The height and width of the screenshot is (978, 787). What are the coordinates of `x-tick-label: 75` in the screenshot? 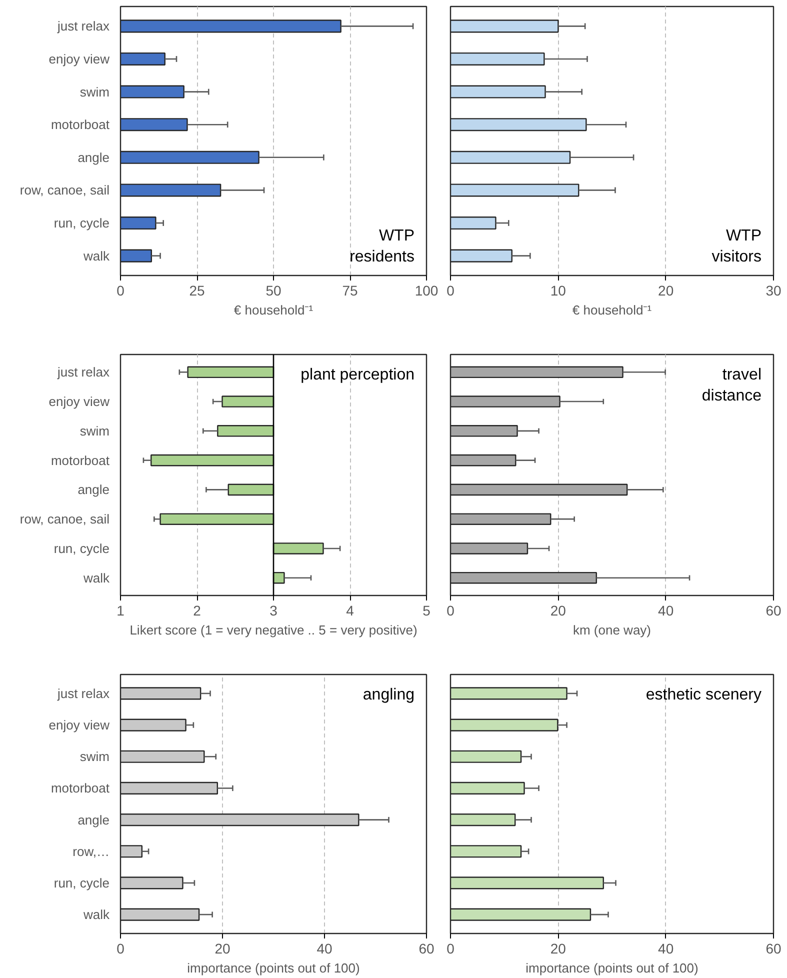 It's located at (350, 290).